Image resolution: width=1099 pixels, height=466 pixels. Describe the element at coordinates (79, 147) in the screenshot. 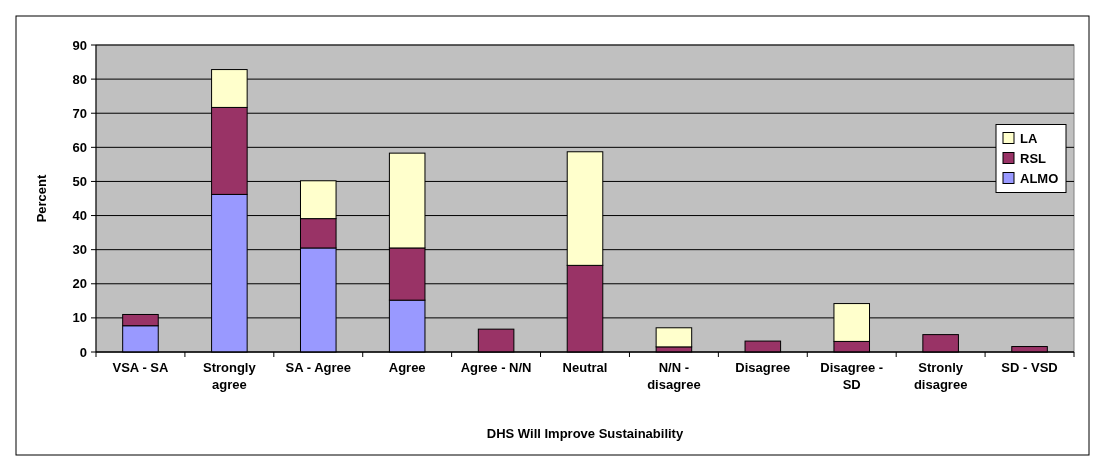

I see `y-tick-label: 60` at that location.